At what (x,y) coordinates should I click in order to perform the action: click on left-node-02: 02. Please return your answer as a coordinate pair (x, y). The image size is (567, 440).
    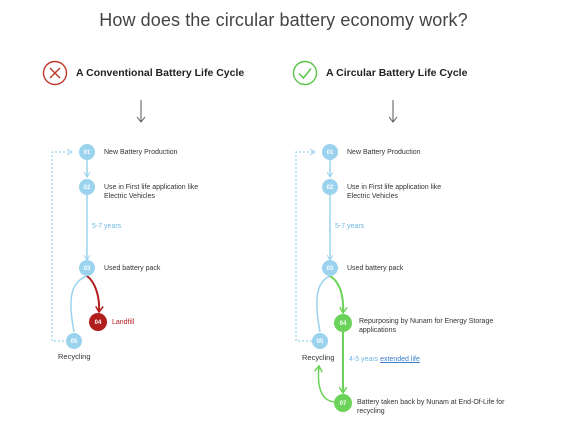
    Looking at the image, I should click on (87, 187).